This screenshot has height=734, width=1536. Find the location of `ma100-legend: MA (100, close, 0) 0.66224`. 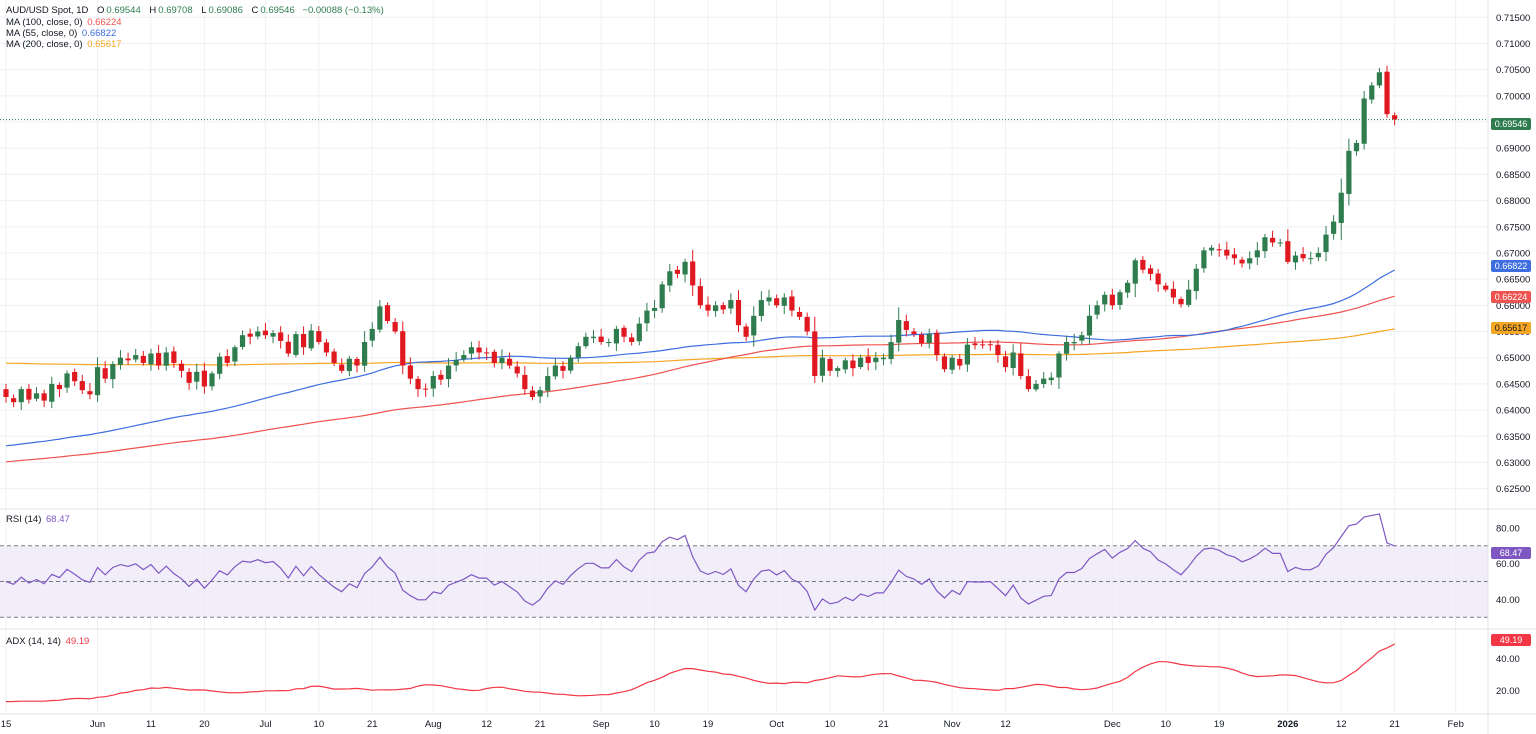

ma100-legend: MA (100, close, 0) 0.66224 is located at coordinates (65, 22).